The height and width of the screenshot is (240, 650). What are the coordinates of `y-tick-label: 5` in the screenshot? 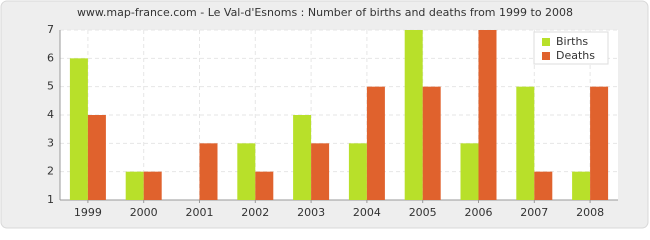 It's located at (50, 86).